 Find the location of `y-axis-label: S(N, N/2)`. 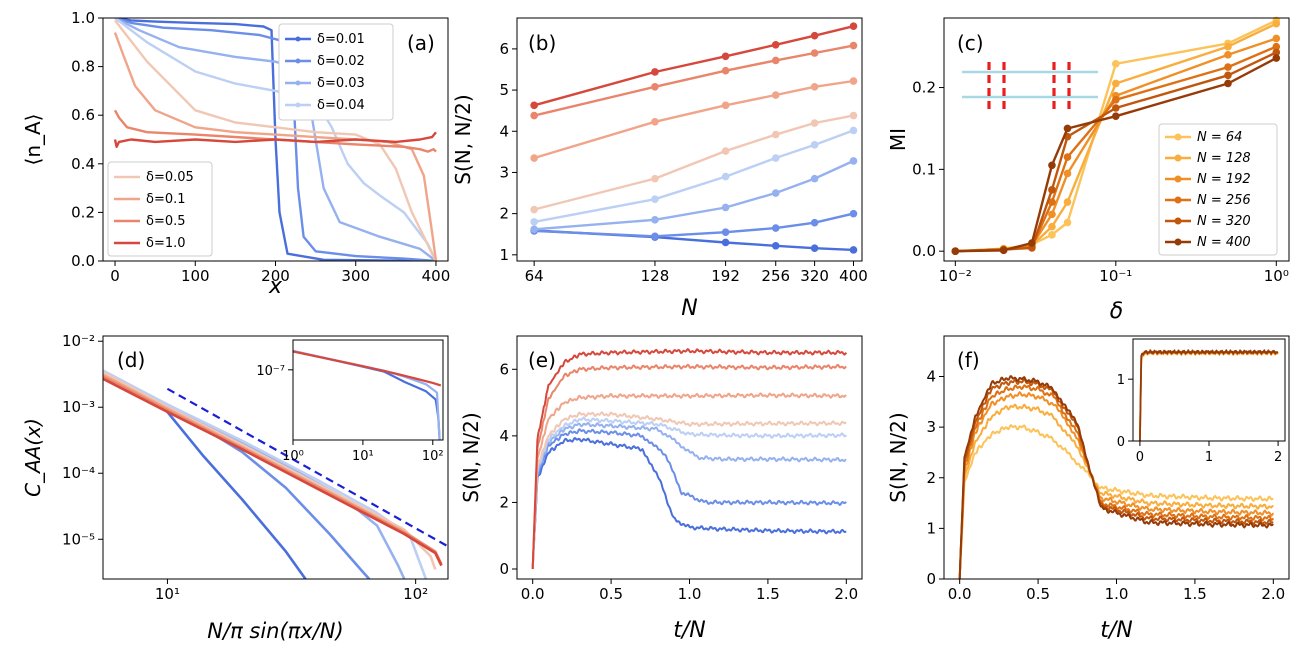

y-axis-label: S(N, N/2) is located at coordinates (471, 457).